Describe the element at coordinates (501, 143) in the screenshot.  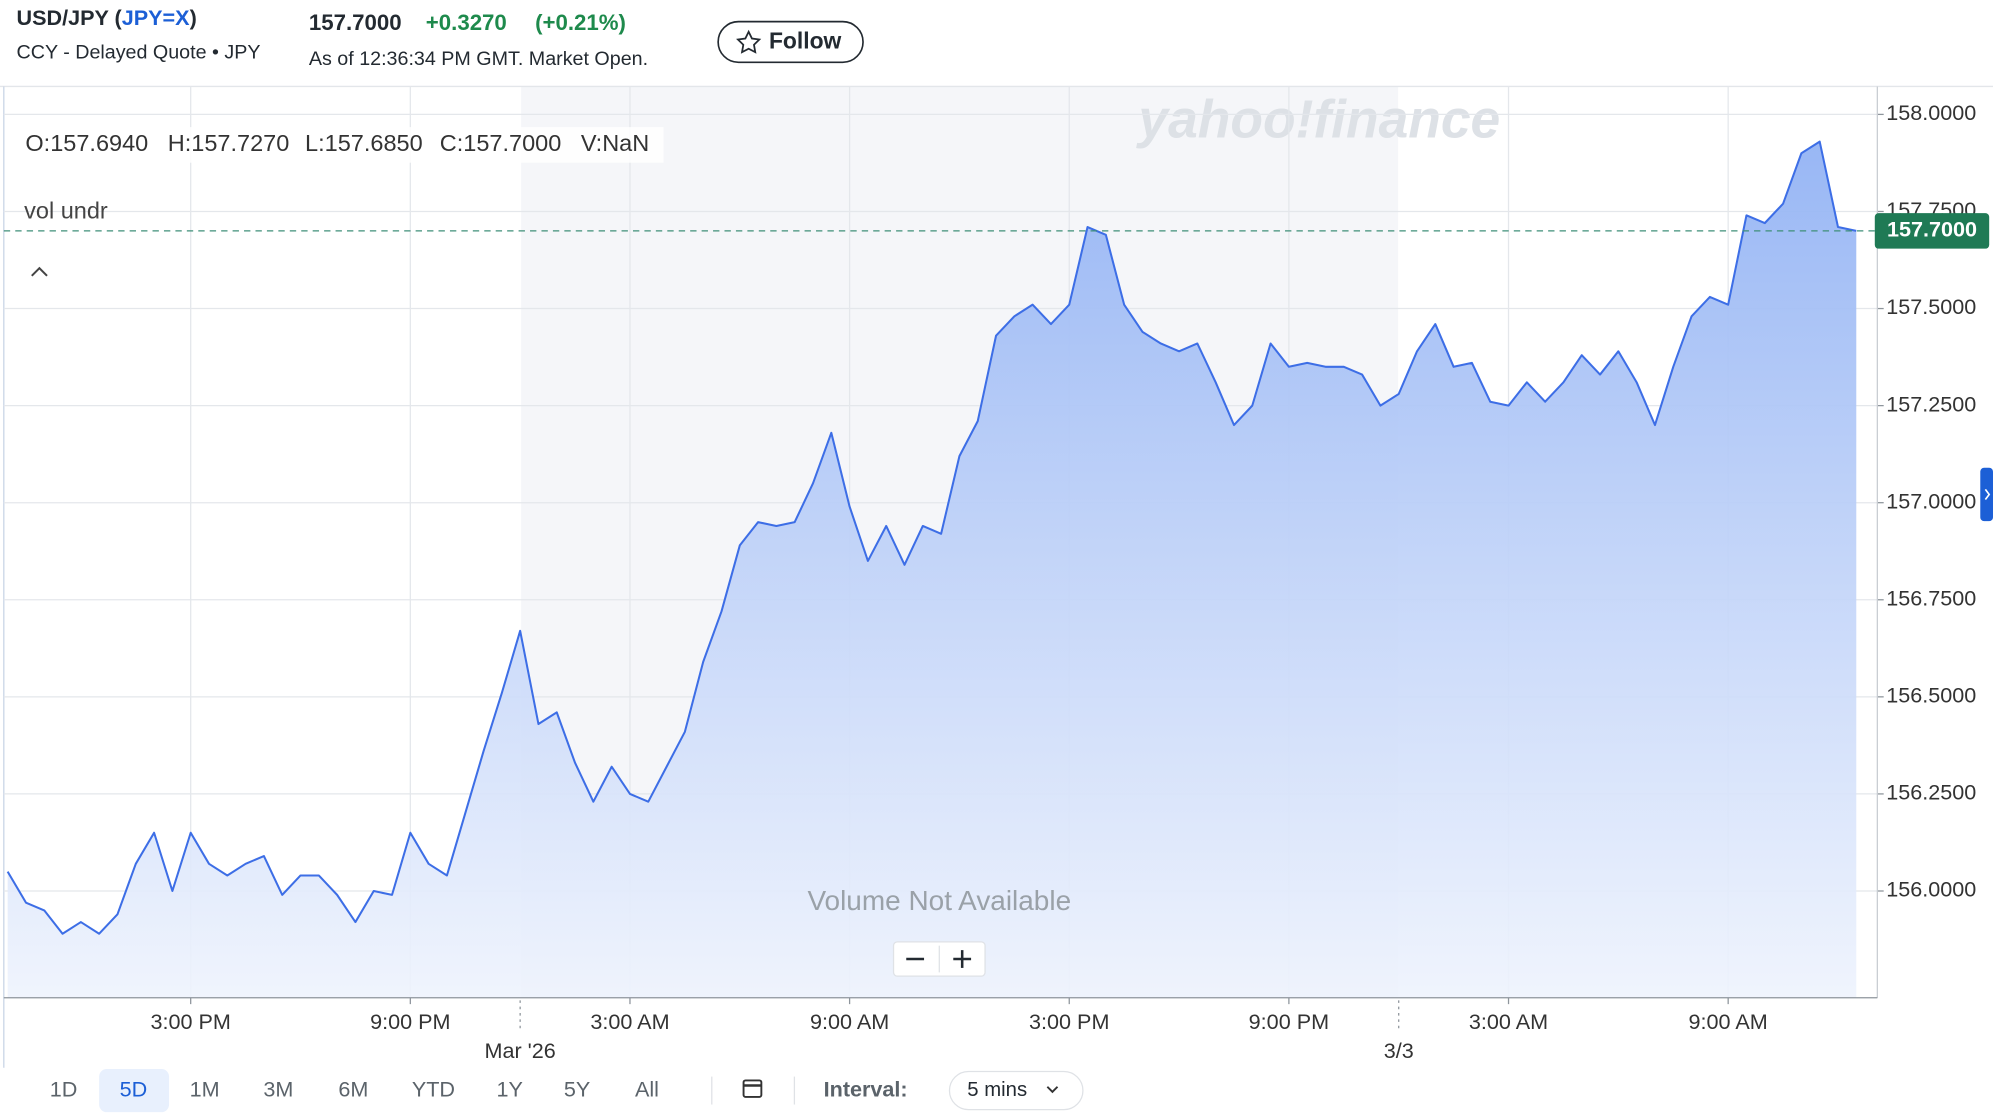
I see `ohlc-value: C:157.7000` at that location.